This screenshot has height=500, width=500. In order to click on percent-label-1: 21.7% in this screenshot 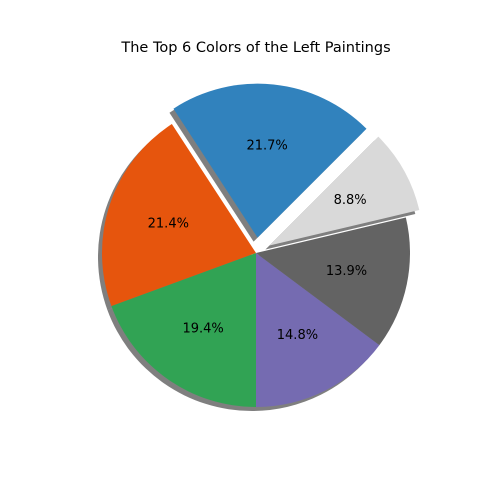, I will do `click(266, 145)`.